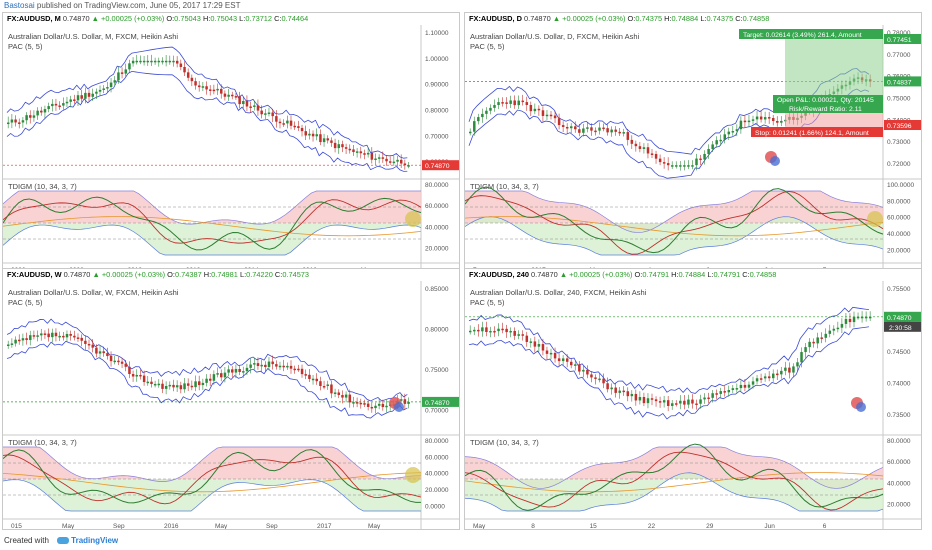 The width and height of the screenshot is (932, 550). Describe the element at coordinates (479, 526) in the screenshot. I see `time-tick: May` at that location.